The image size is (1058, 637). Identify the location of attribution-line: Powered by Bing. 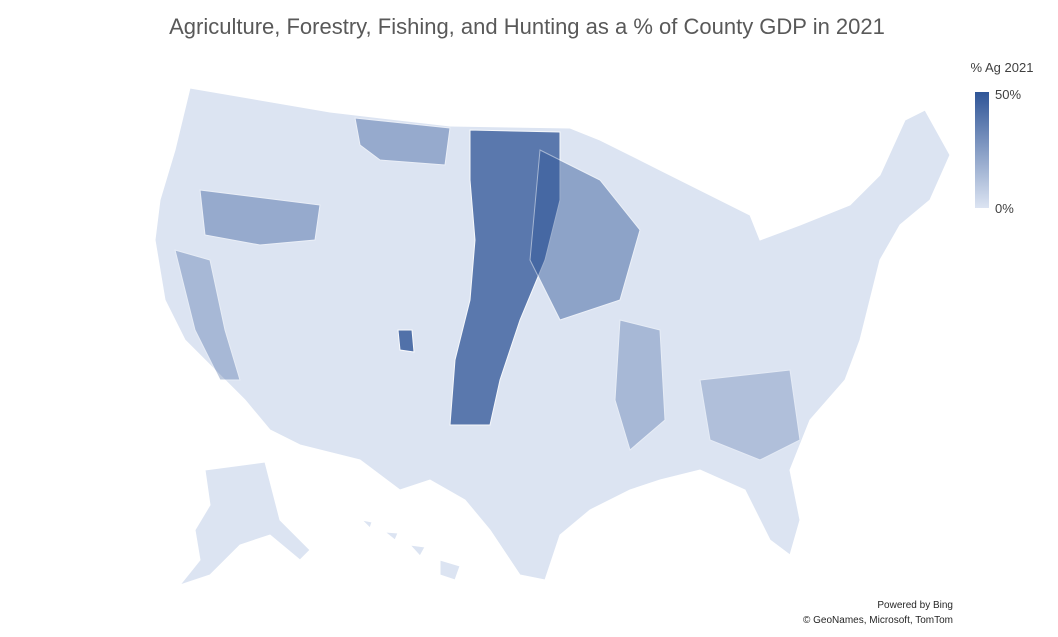
(915, 605).